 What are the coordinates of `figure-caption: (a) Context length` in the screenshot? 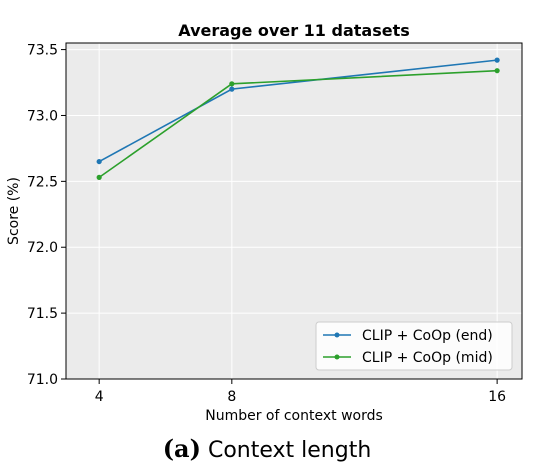 It's located at (267, 448).